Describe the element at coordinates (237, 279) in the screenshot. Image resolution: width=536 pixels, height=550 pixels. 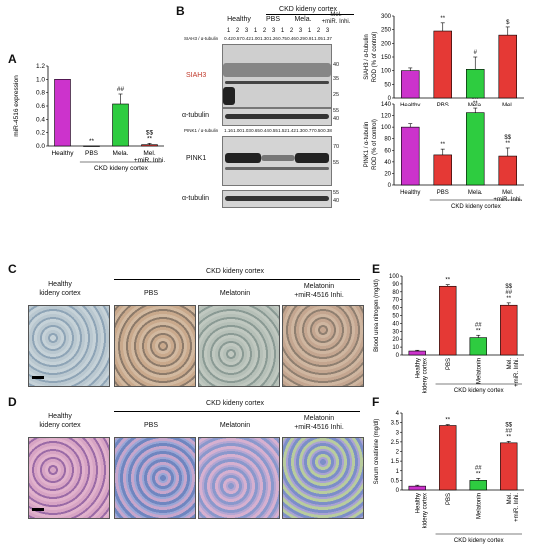
I see `hist-c-header-line` at that location.